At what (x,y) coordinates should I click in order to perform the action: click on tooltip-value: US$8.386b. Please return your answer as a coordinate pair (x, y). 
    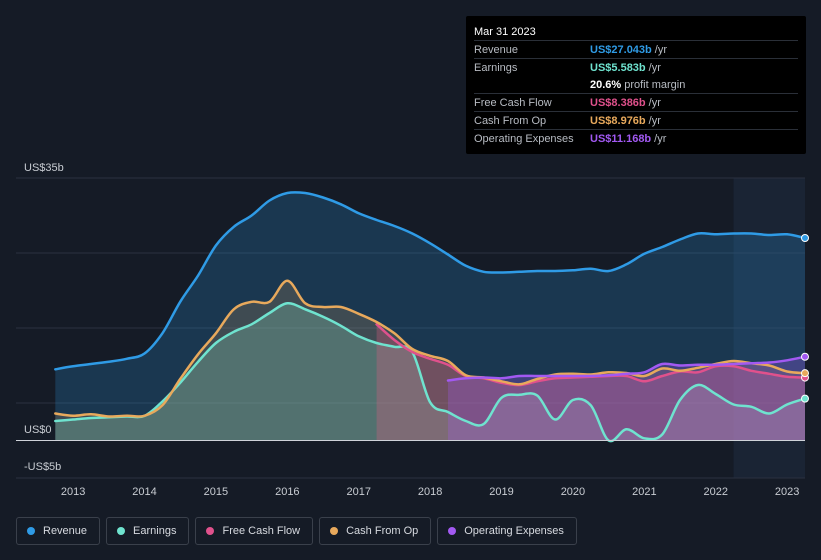
    Looking at the image, I should click on (618, 102).